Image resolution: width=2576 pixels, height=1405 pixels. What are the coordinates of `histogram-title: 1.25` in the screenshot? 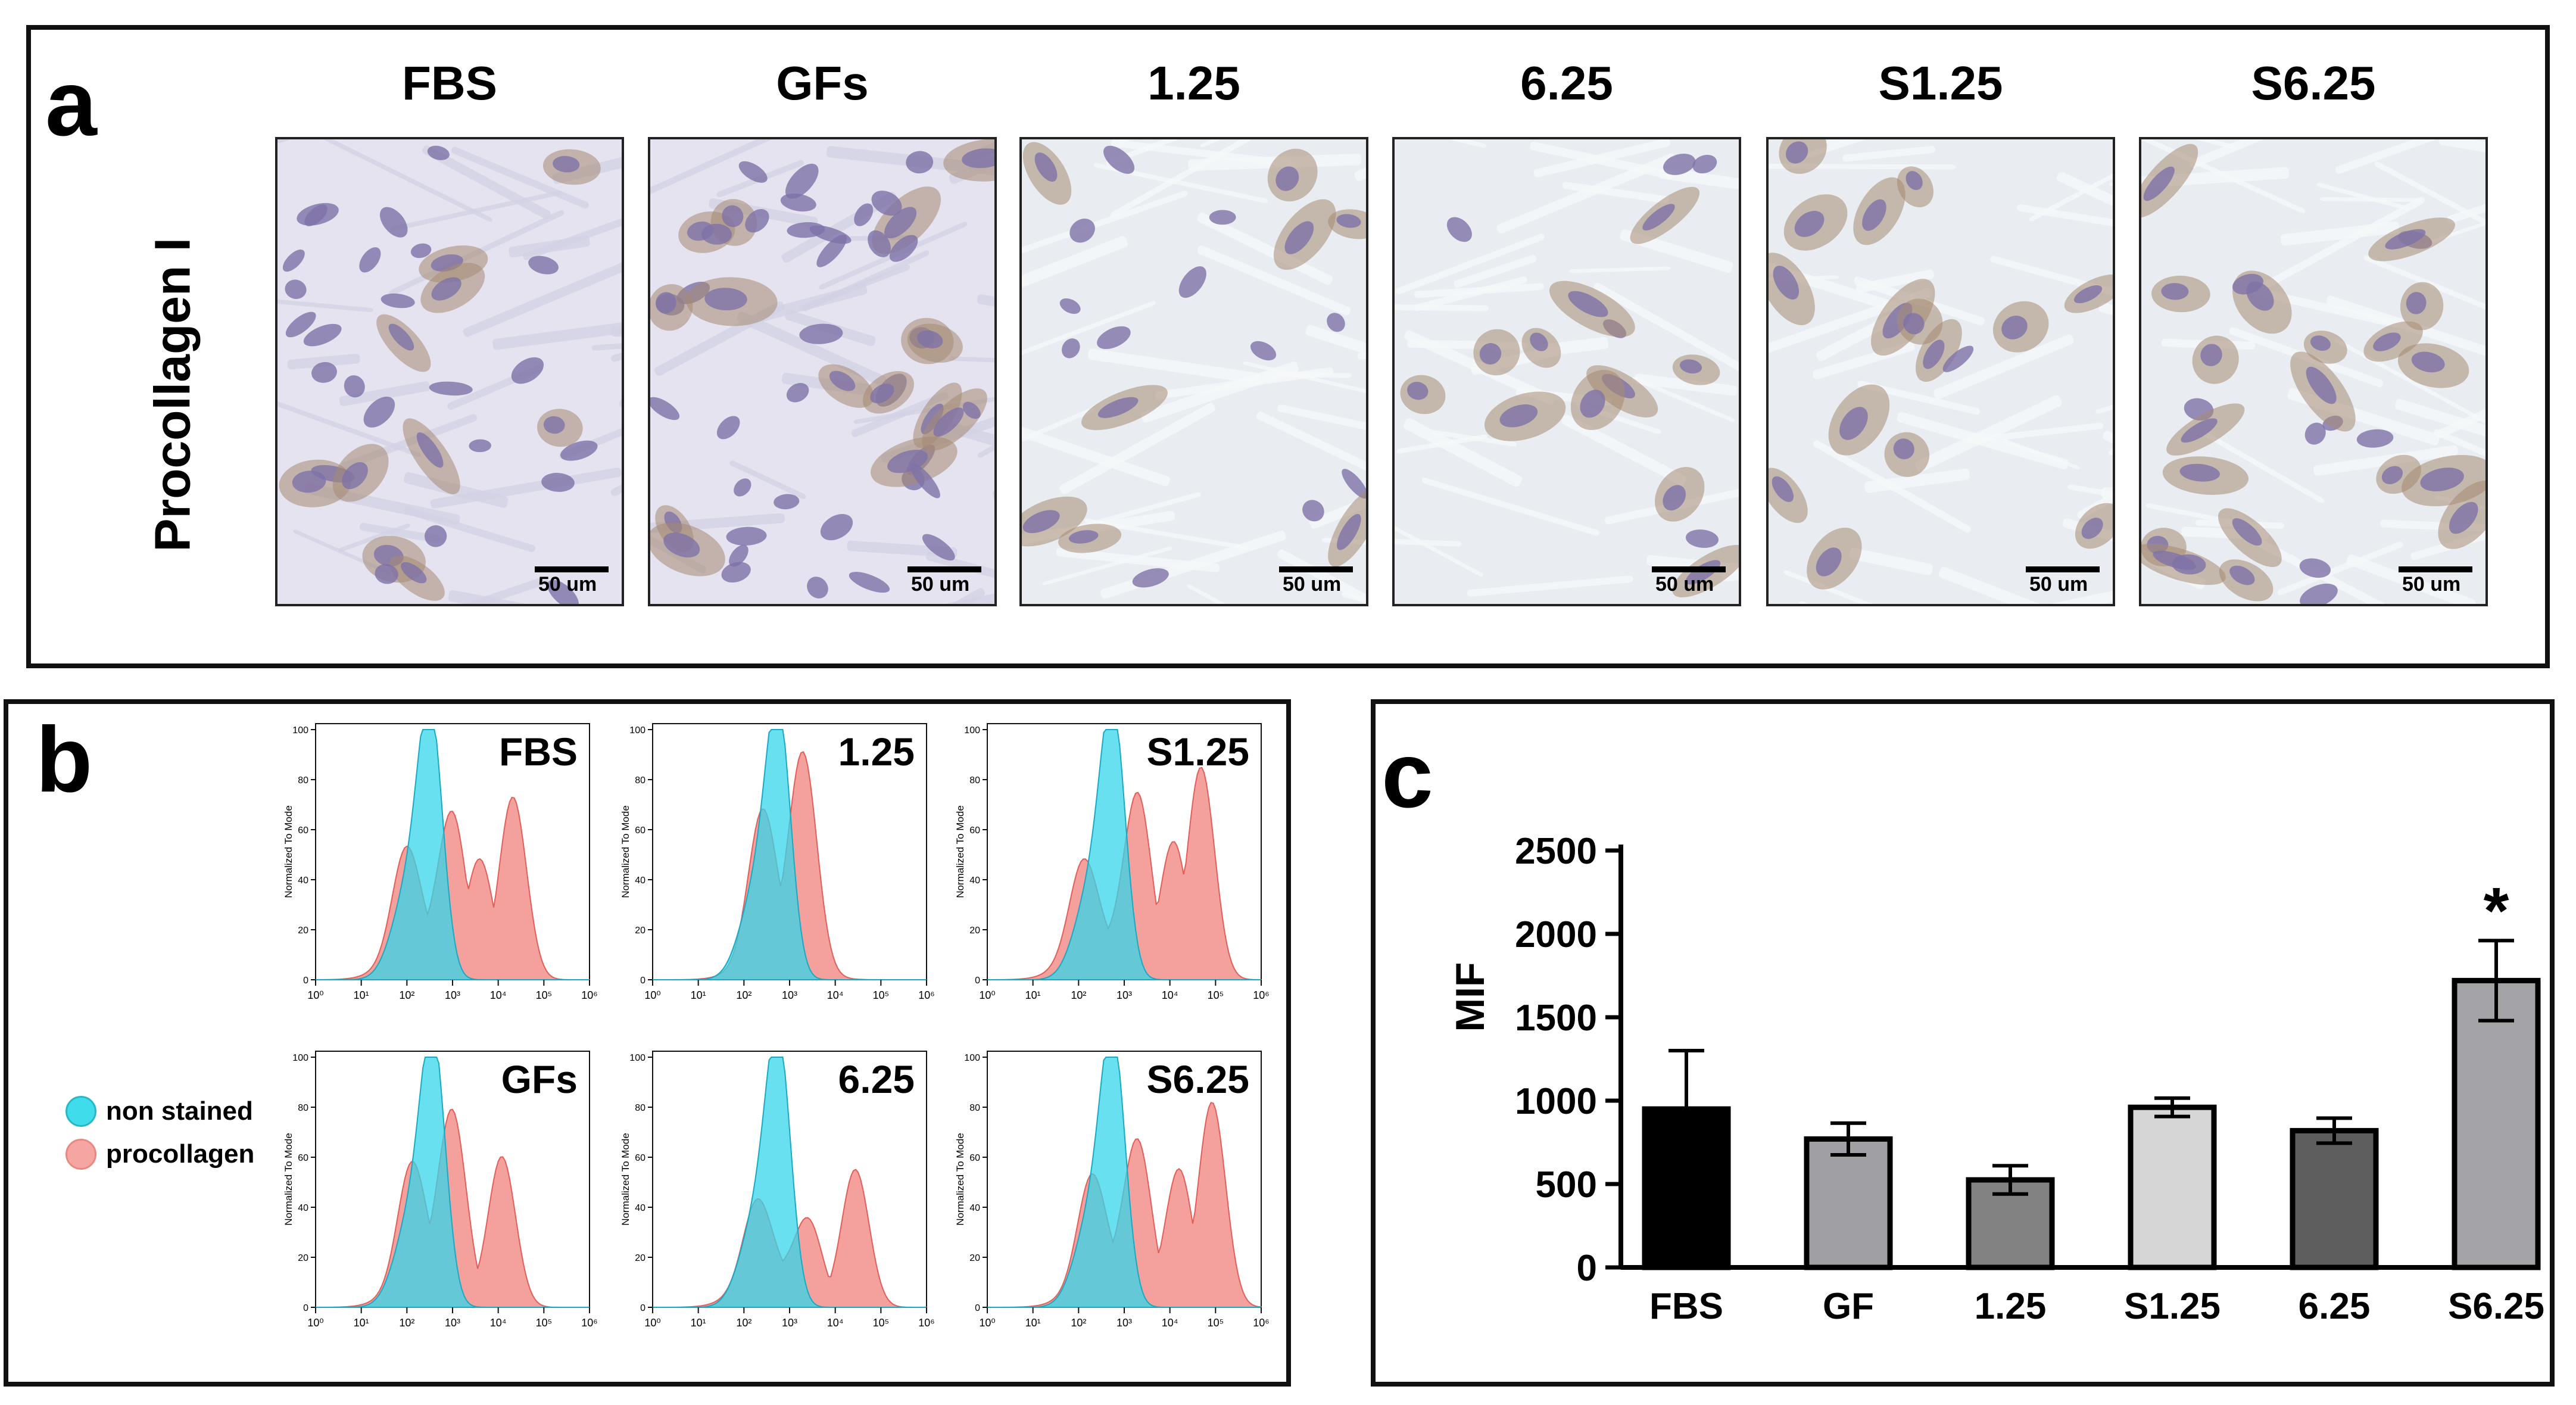 It's located at (877, 752).